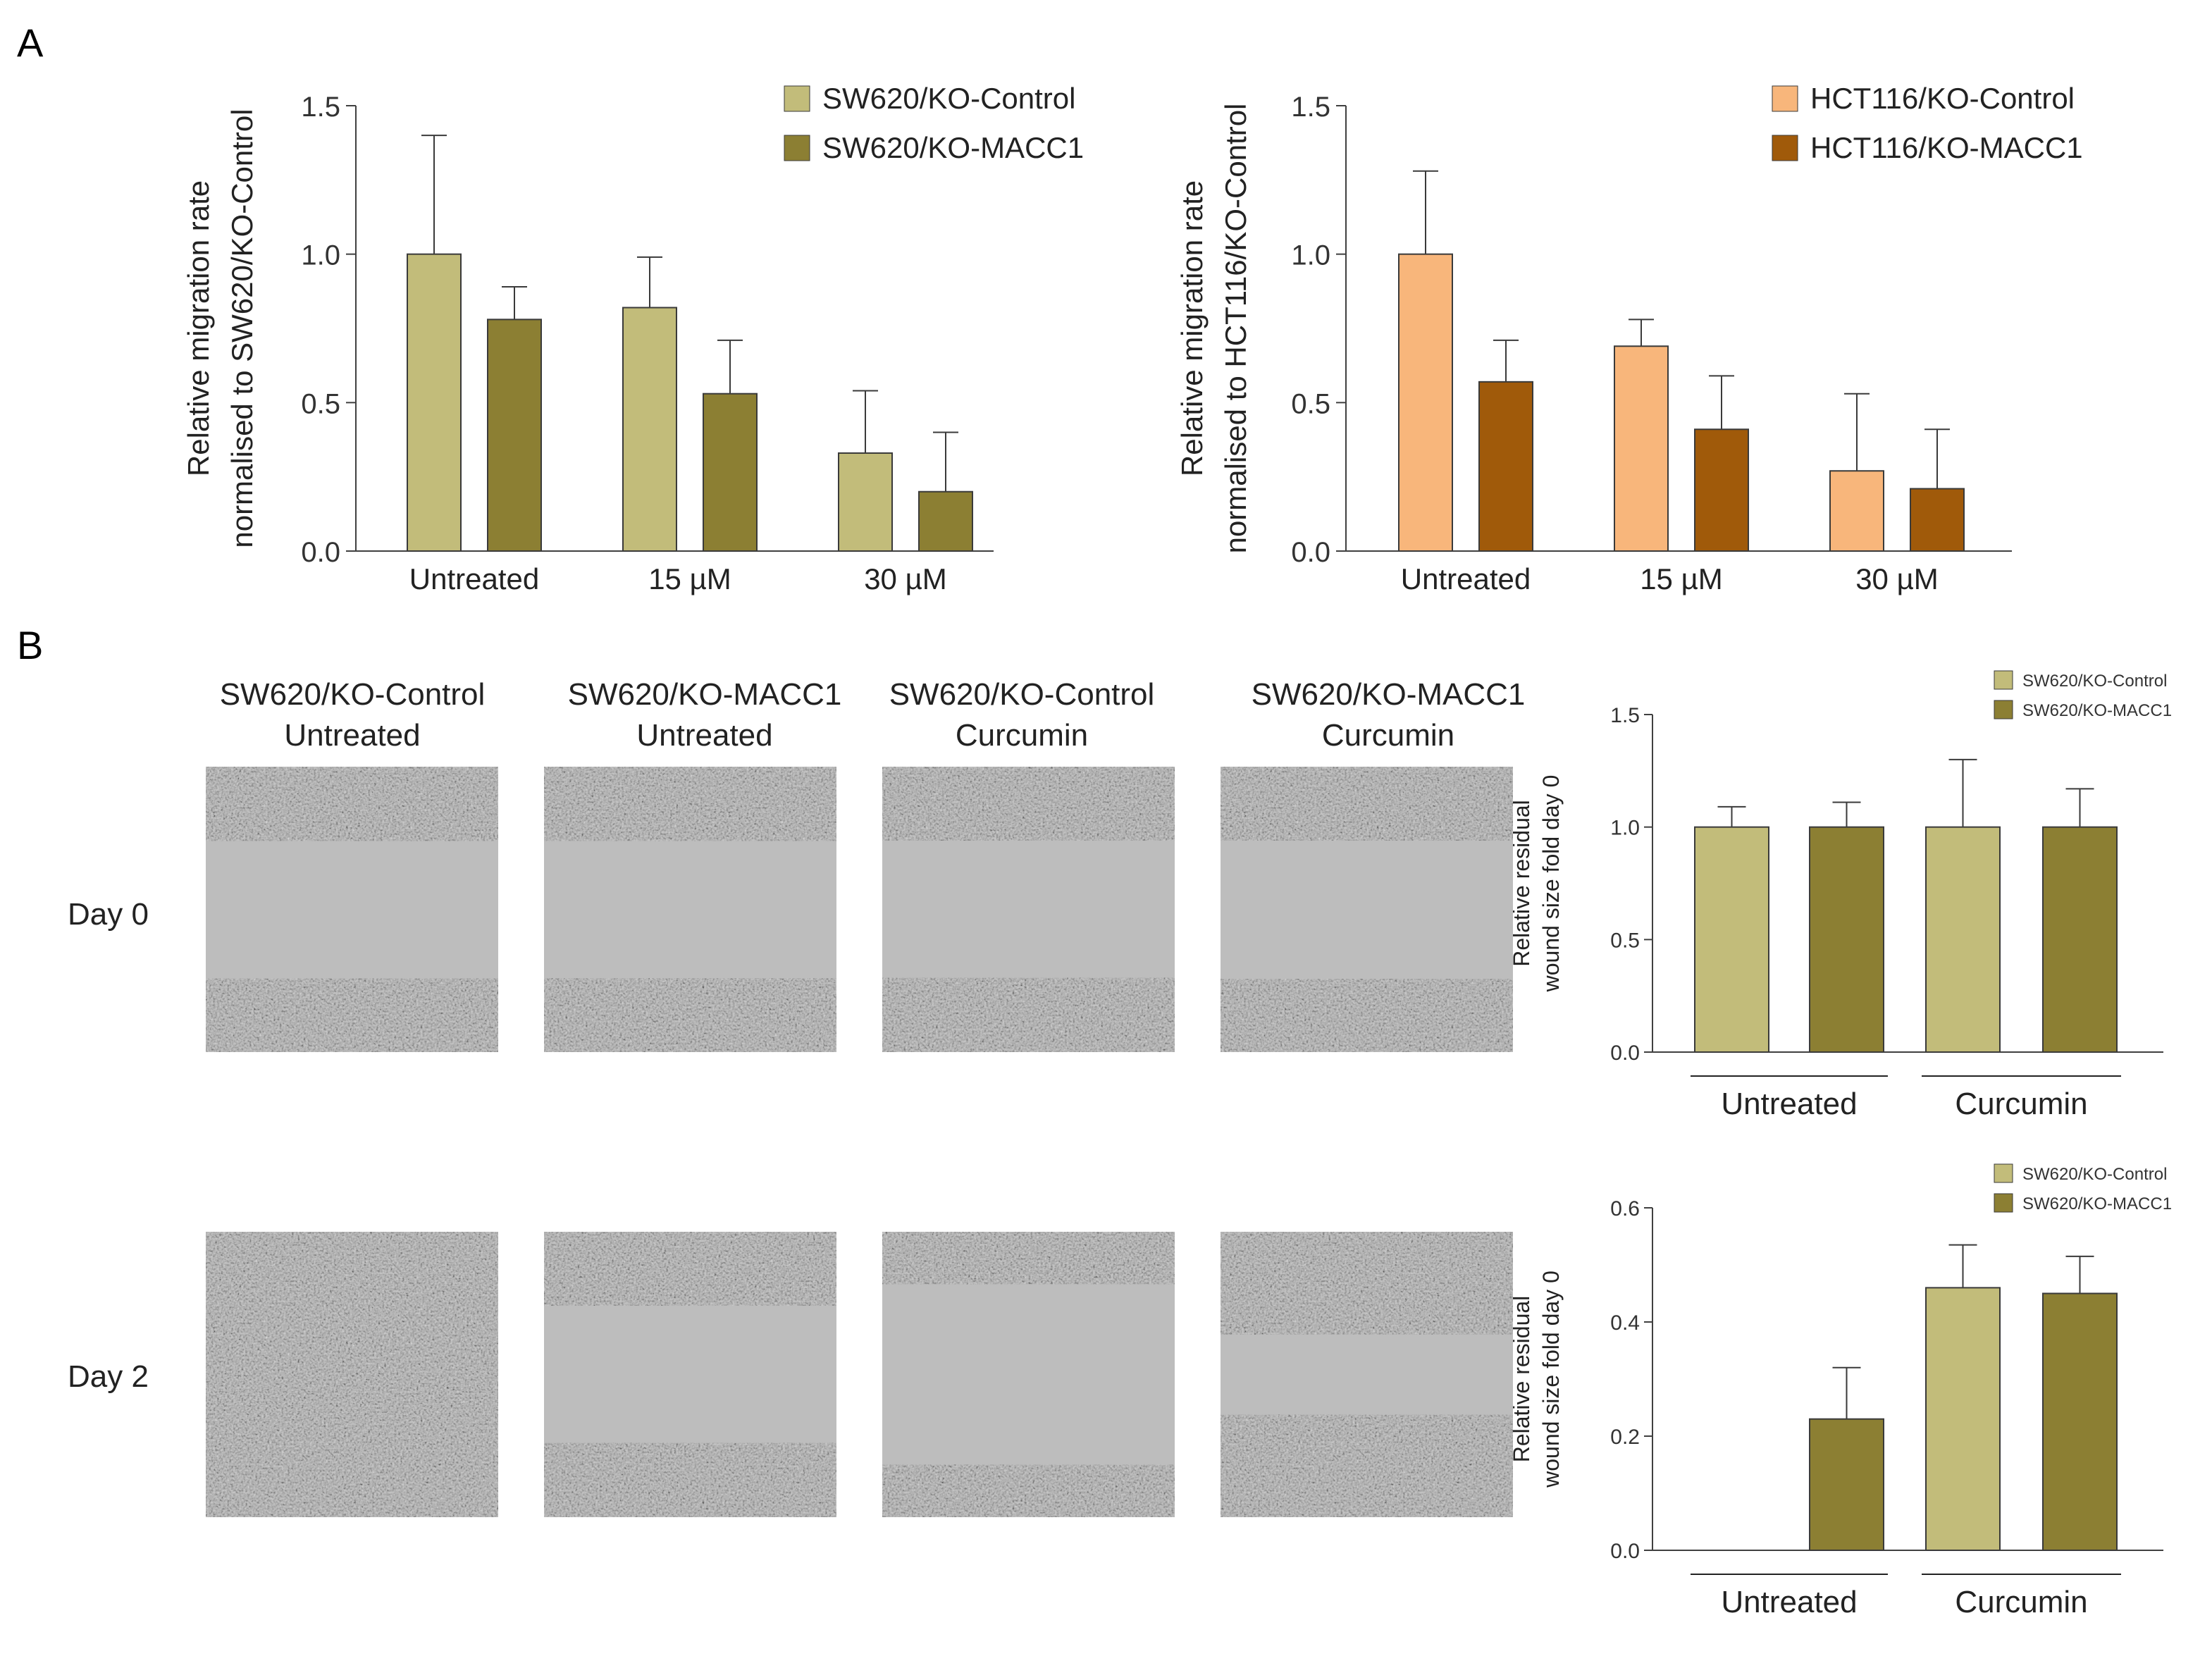 The height and width of the screenshot is (1656, 2212). I want to click on micro-image-day0-col2, so click(690, 910).